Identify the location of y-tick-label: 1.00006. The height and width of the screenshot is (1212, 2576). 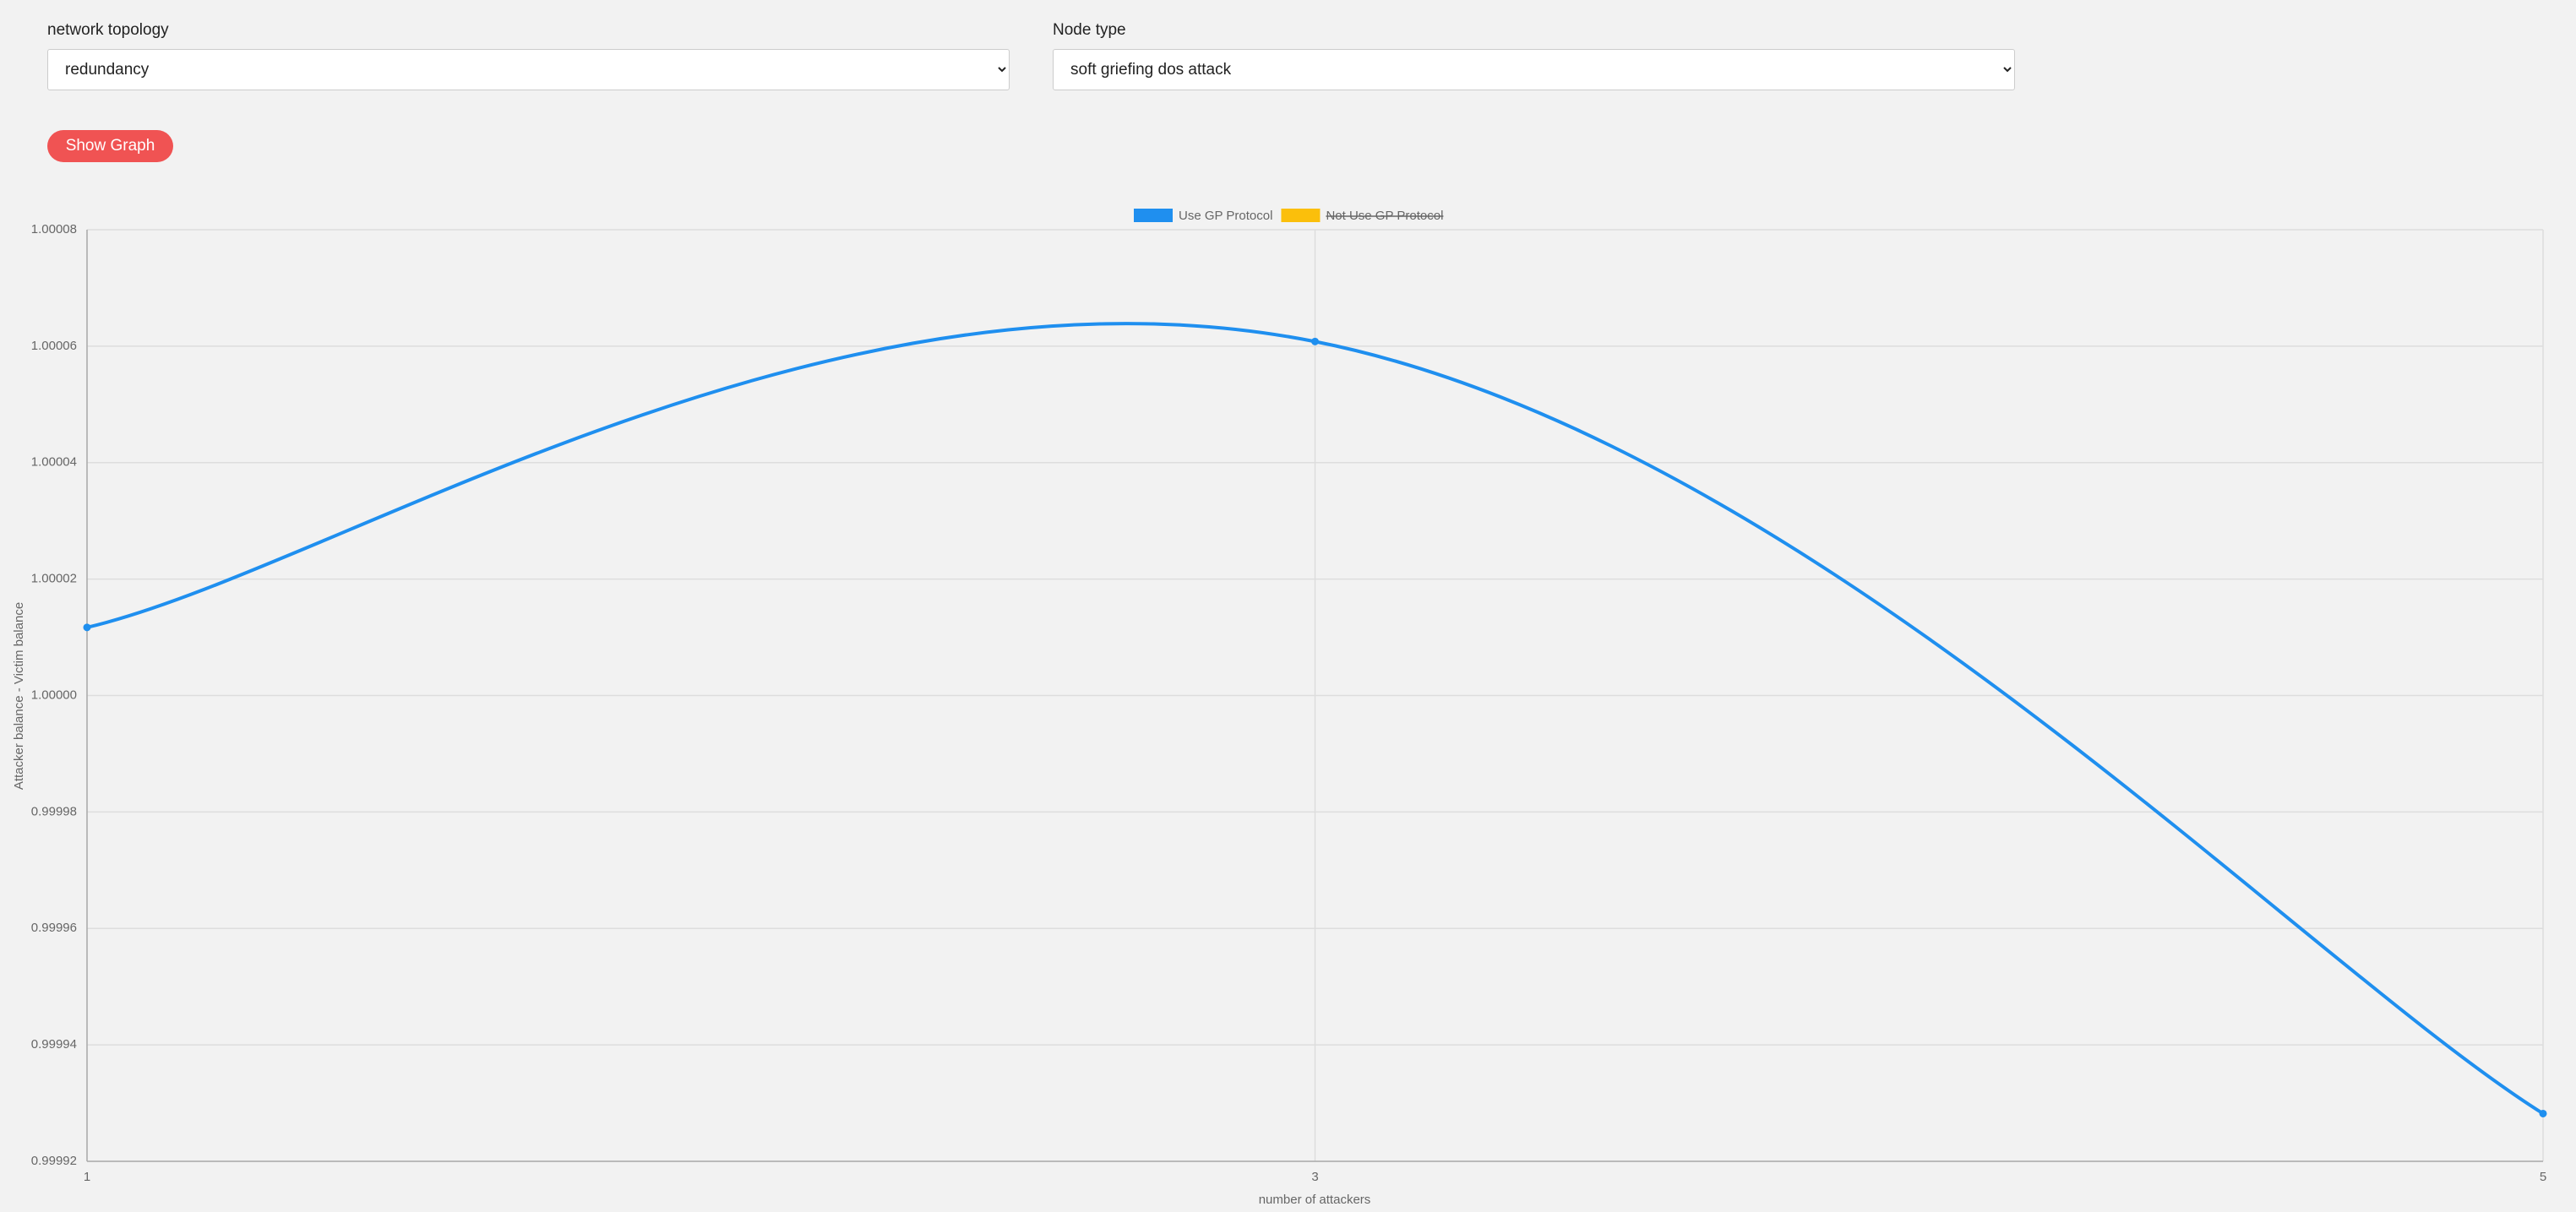
(54, 346).